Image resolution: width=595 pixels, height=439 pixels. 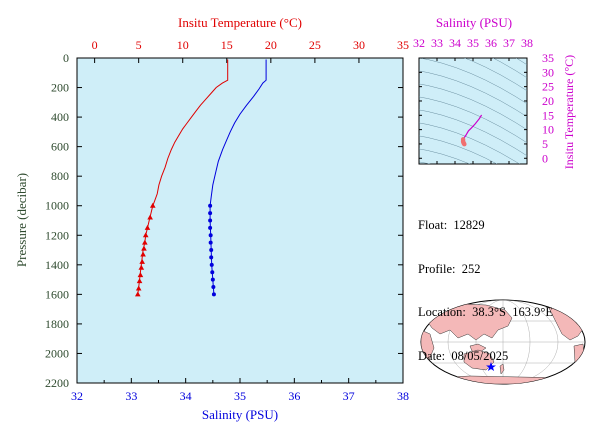 I want to click on temperature-tick-label: 15, so click(x=227, y=45).